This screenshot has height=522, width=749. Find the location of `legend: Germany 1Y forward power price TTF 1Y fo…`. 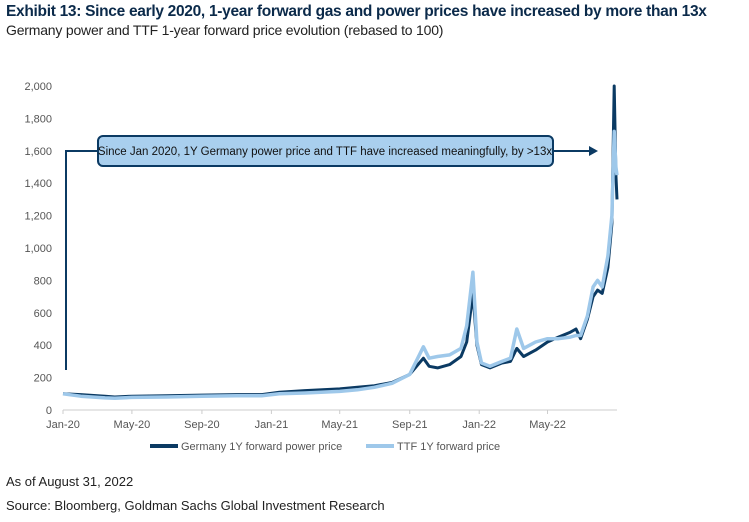

legend: Germany 1Y forward power price TTF 1Y fo… is located at coordinates (325, 447).